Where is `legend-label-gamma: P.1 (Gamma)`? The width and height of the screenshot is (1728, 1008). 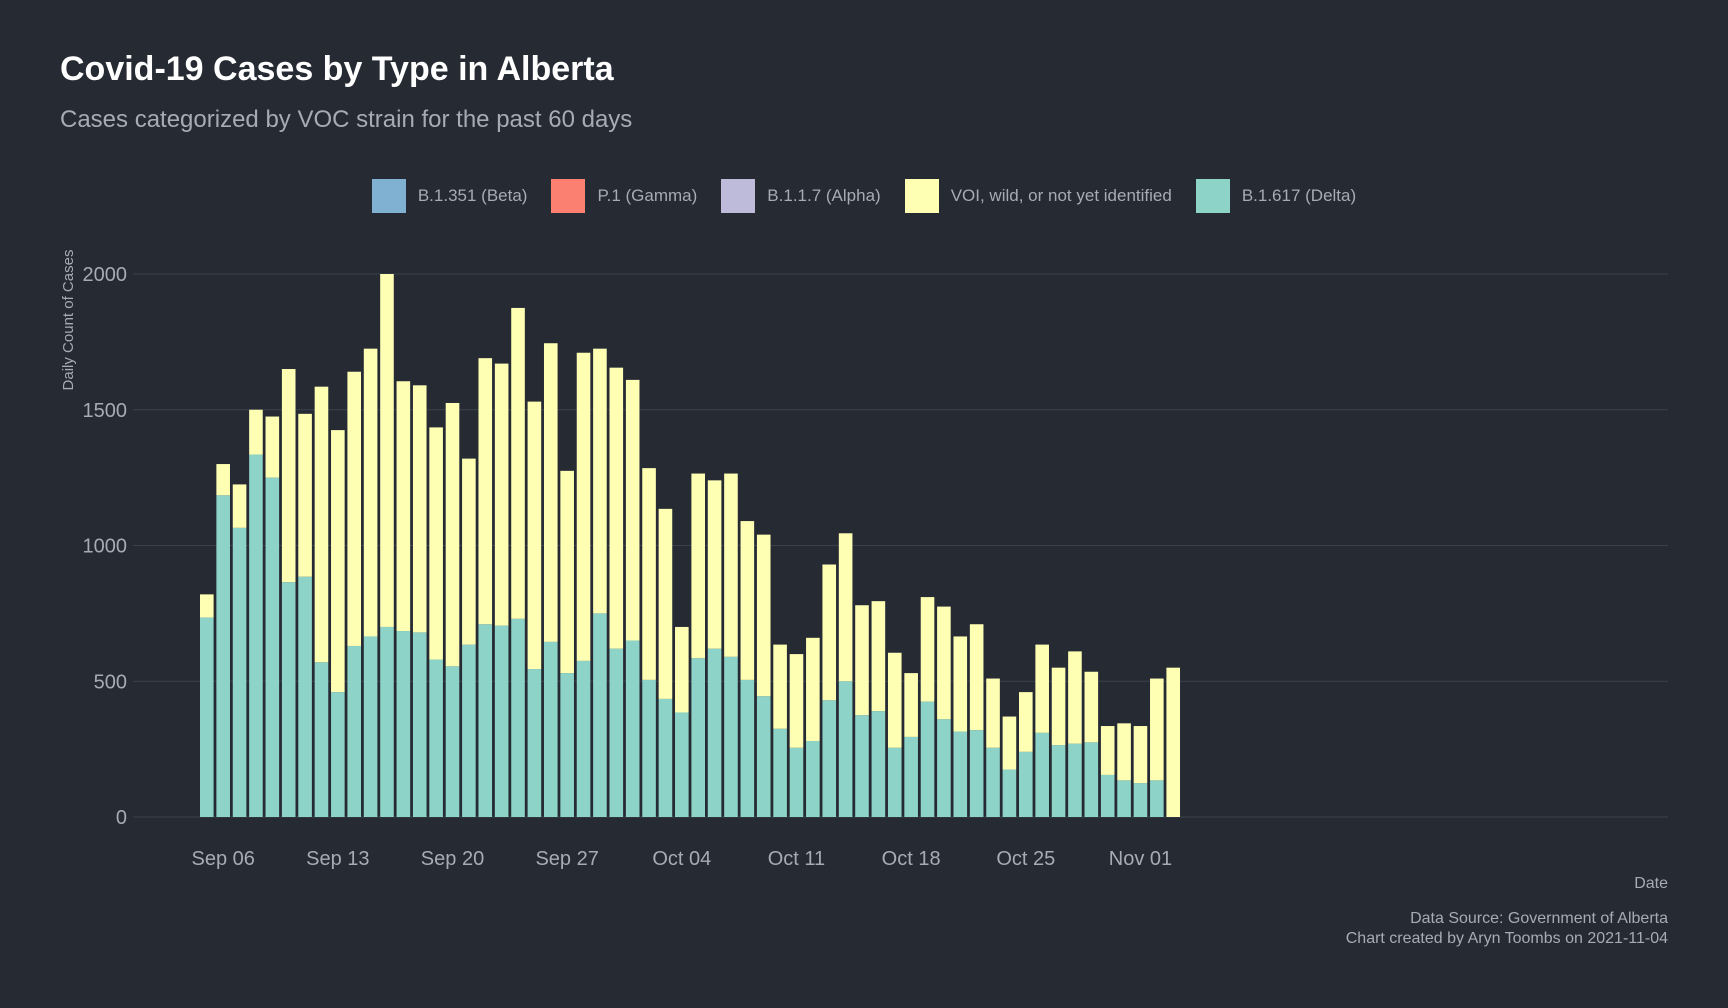 legend-label-gamma: P.1 (Gamma) is located at coordinates (647, 195).